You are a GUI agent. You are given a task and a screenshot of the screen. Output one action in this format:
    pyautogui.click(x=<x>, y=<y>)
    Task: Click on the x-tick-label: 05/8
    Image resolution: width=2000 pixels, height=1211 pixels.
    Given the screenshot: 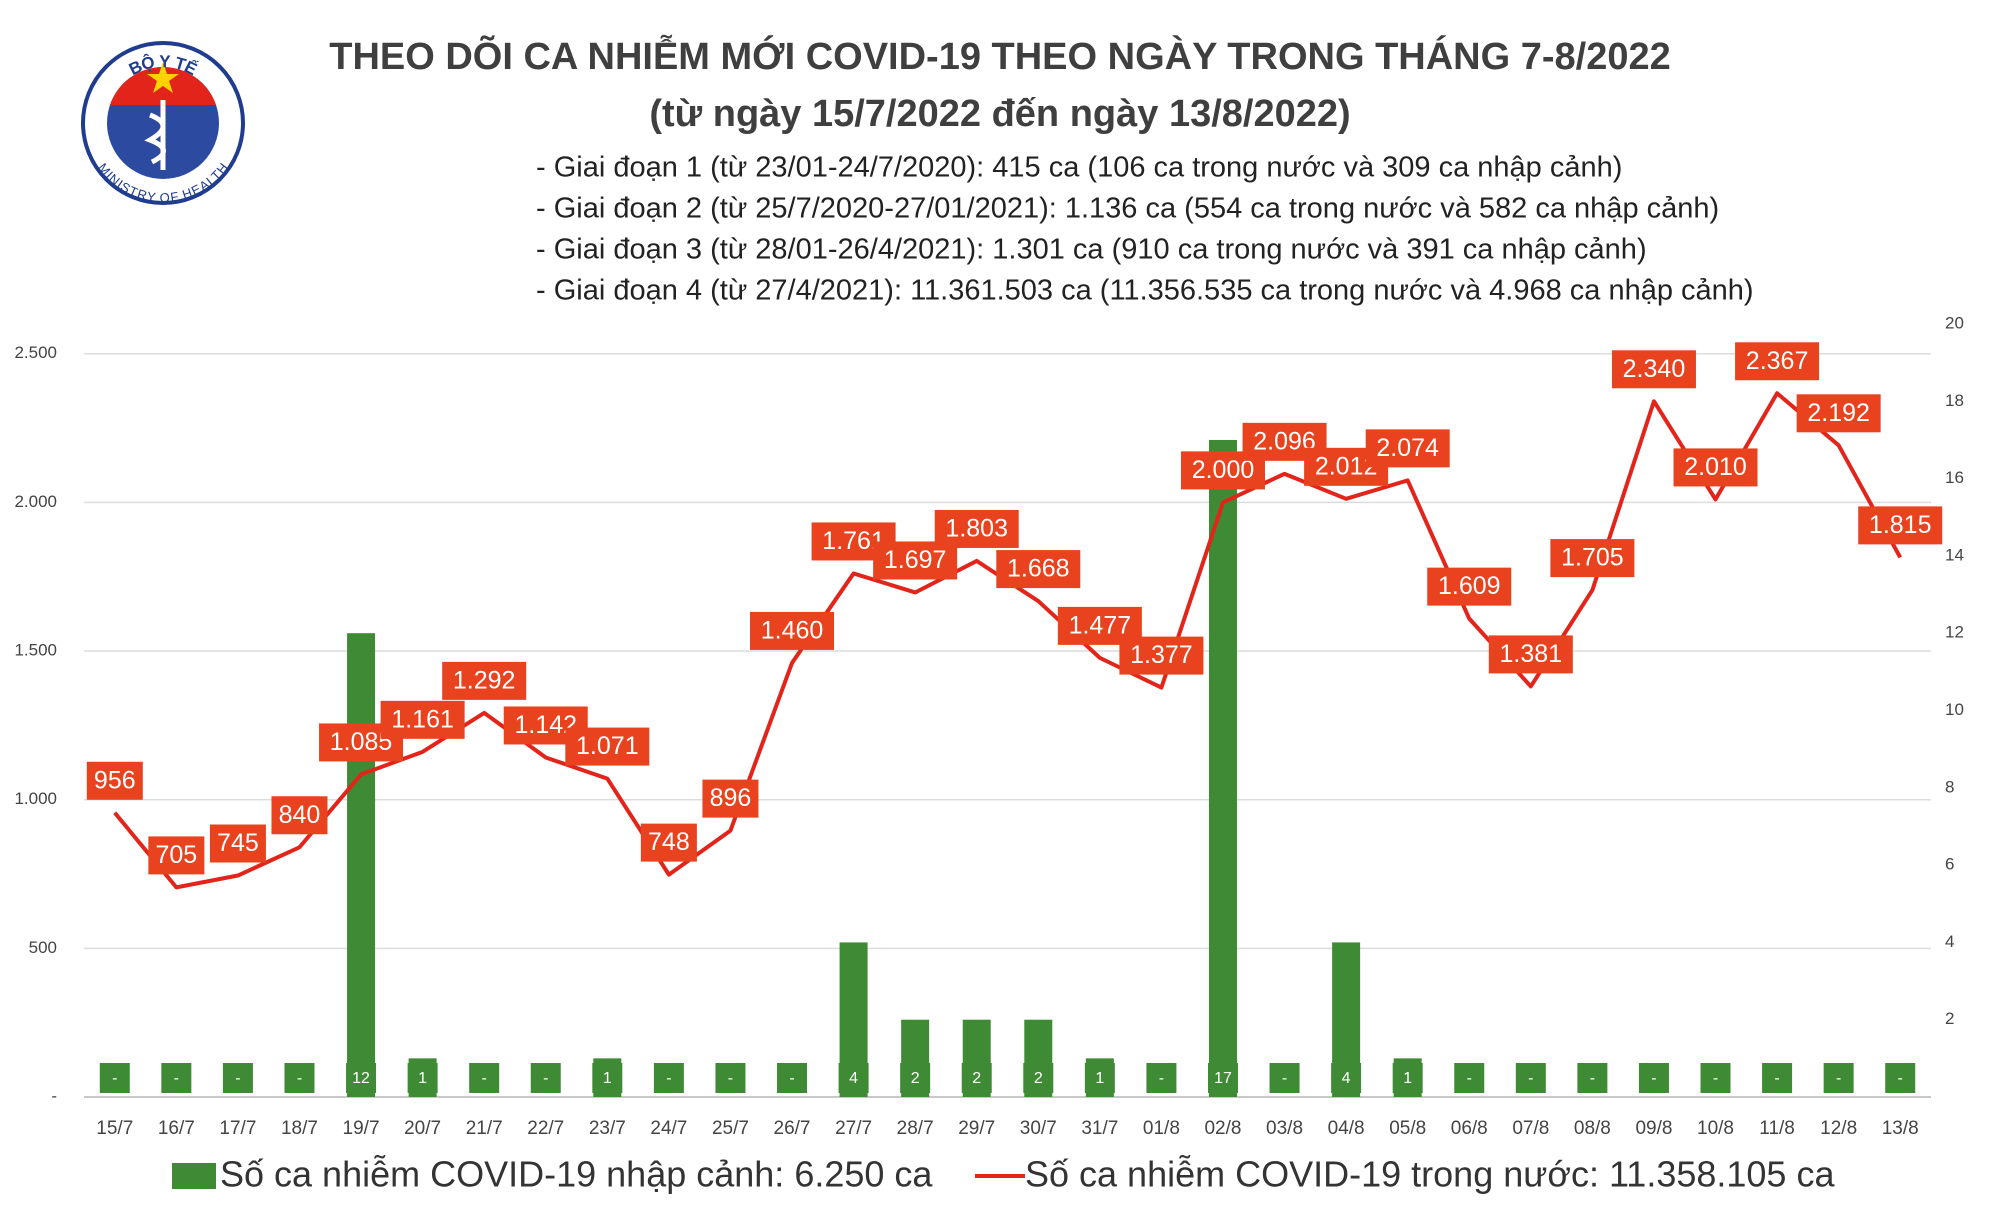 What is the action you would take?
    pyautogui.click(x=1407, y=1128)
    